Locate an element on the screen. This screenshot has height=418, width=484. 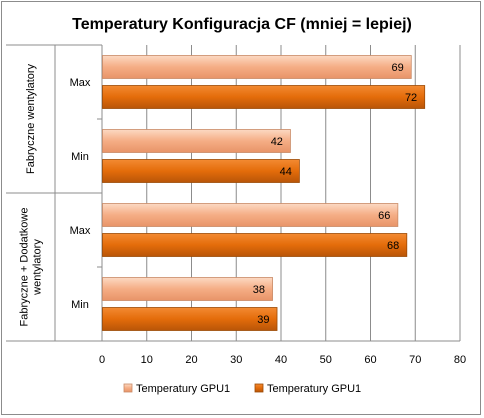
x-tick-label: 10 is located at coordinates (147, 360).